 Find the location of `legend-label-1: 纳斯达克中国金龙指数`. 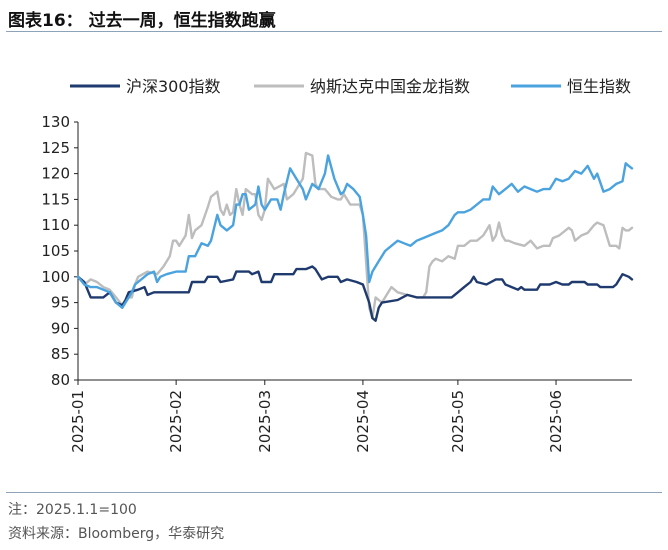

legend-label-1: 纳斯达克中国金龙指数 is located at coordinates (390, 86).